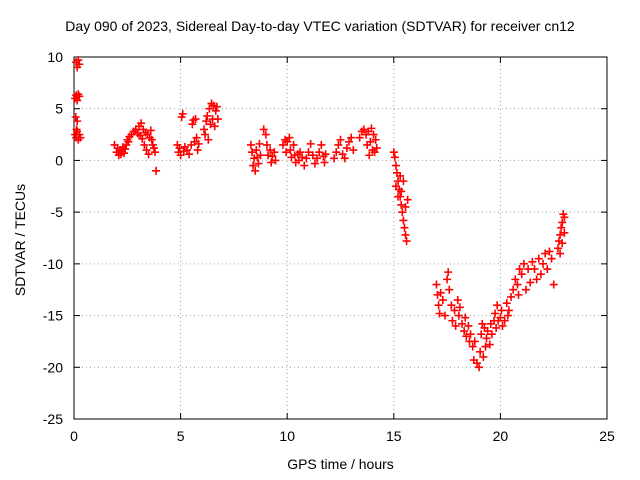 Image resolution: width=640 pixels, height=480 pixels. What do you see at coordinates (53, 264) in the screenshot?
I see `y-tick-label: -10` at bounding box center [53, 264].